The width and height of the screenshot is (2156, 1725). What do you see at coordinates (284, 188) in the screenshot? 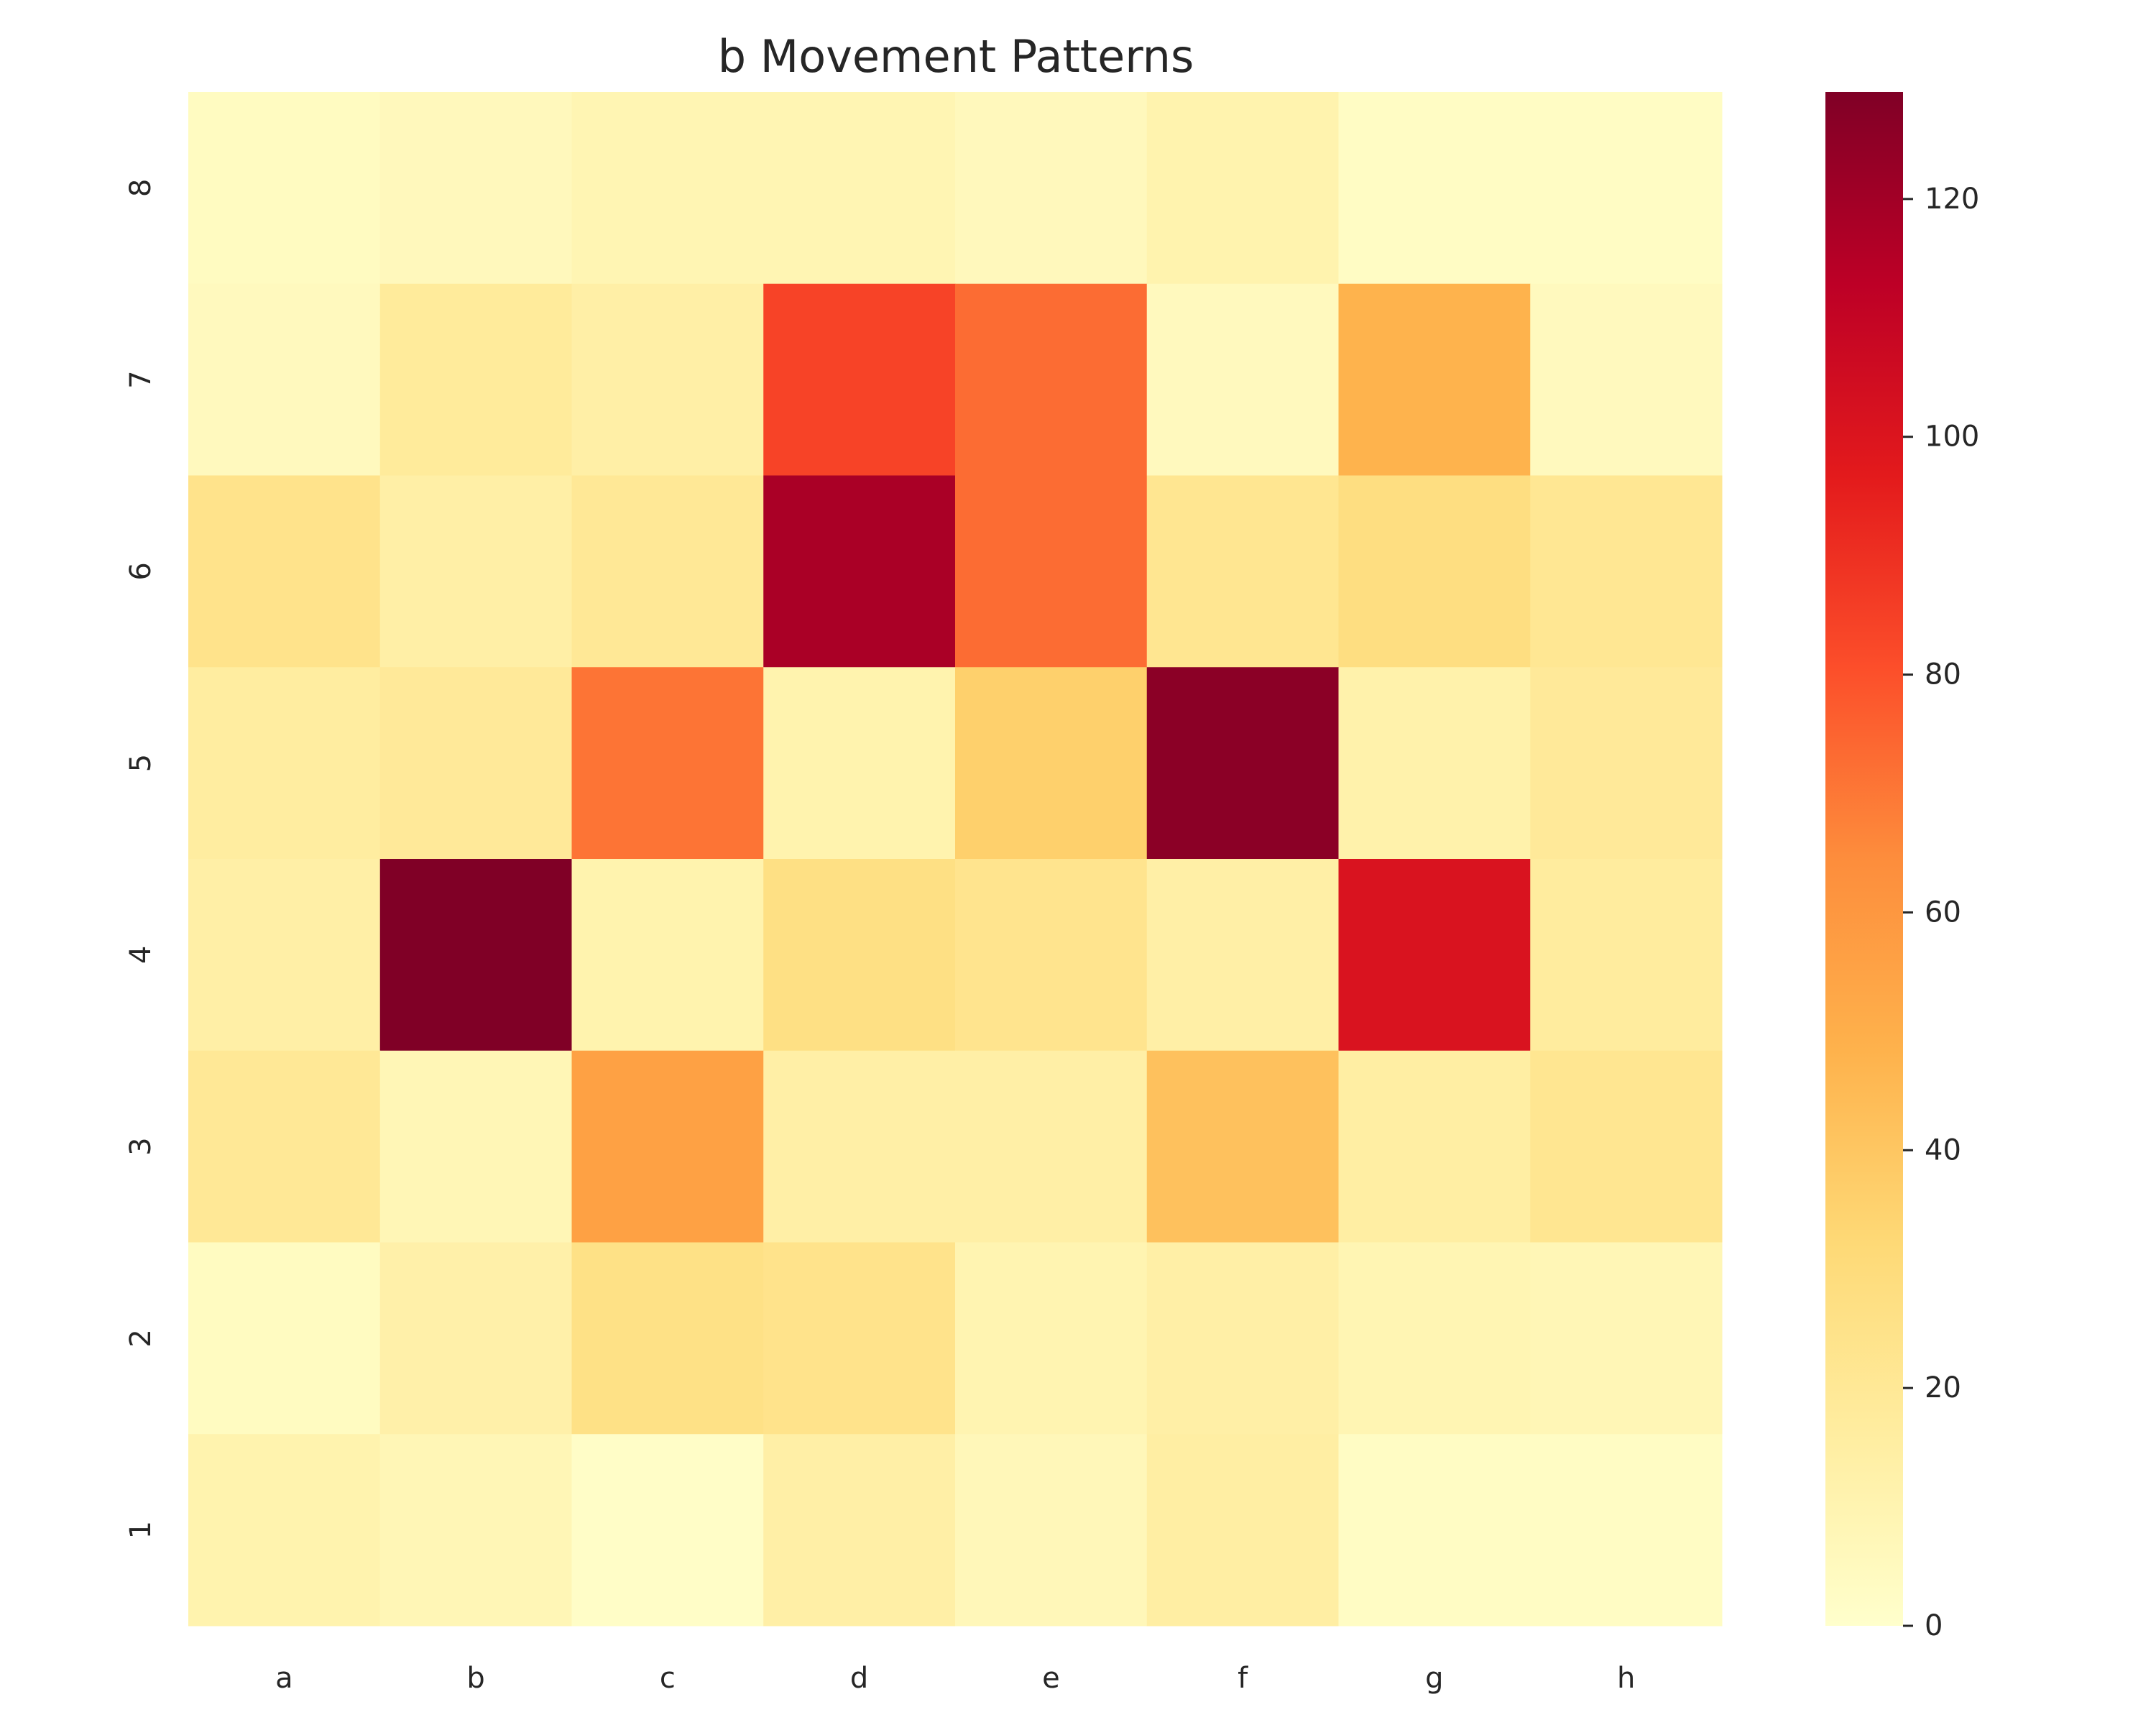
I see `heatmap-cell-a8` at bounding box center [284, 188].